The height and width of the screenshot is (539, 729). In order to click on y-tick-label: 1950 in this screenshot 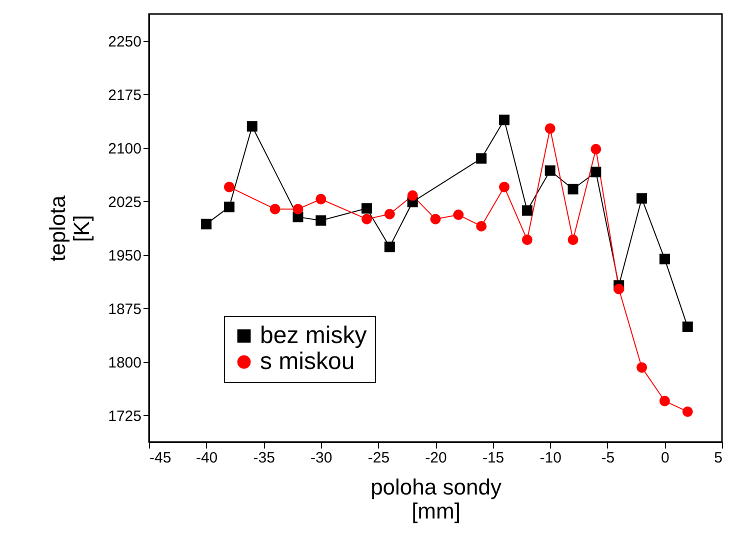, I will do `click(125, 255)`.